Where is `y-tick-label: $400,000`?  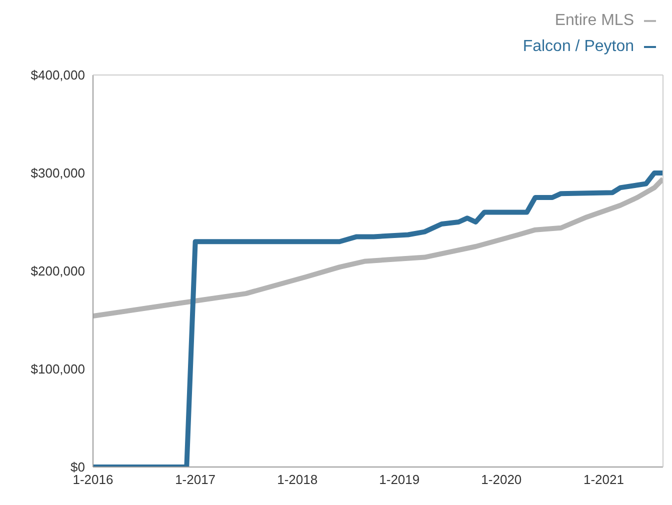 y-tick-label: $400,000 is located at coordinates (57, 75).